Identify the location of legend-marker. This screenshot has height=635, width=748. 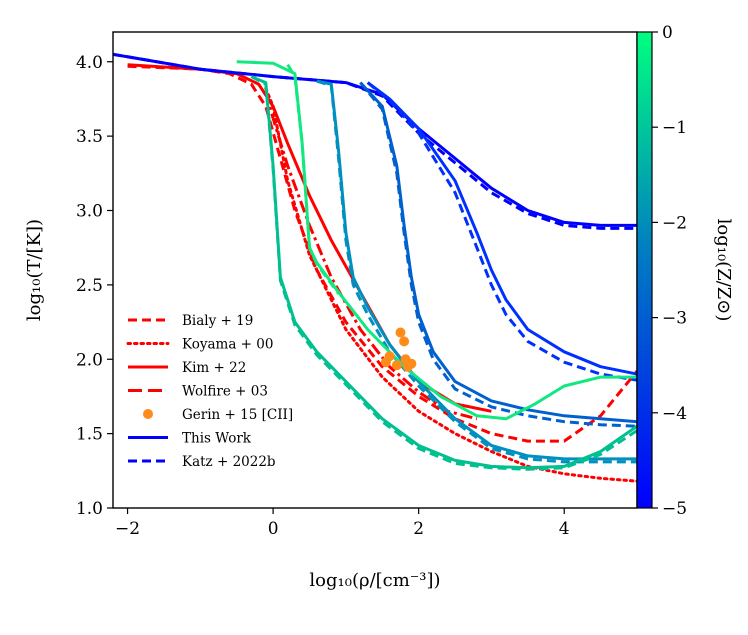
(148, 414).